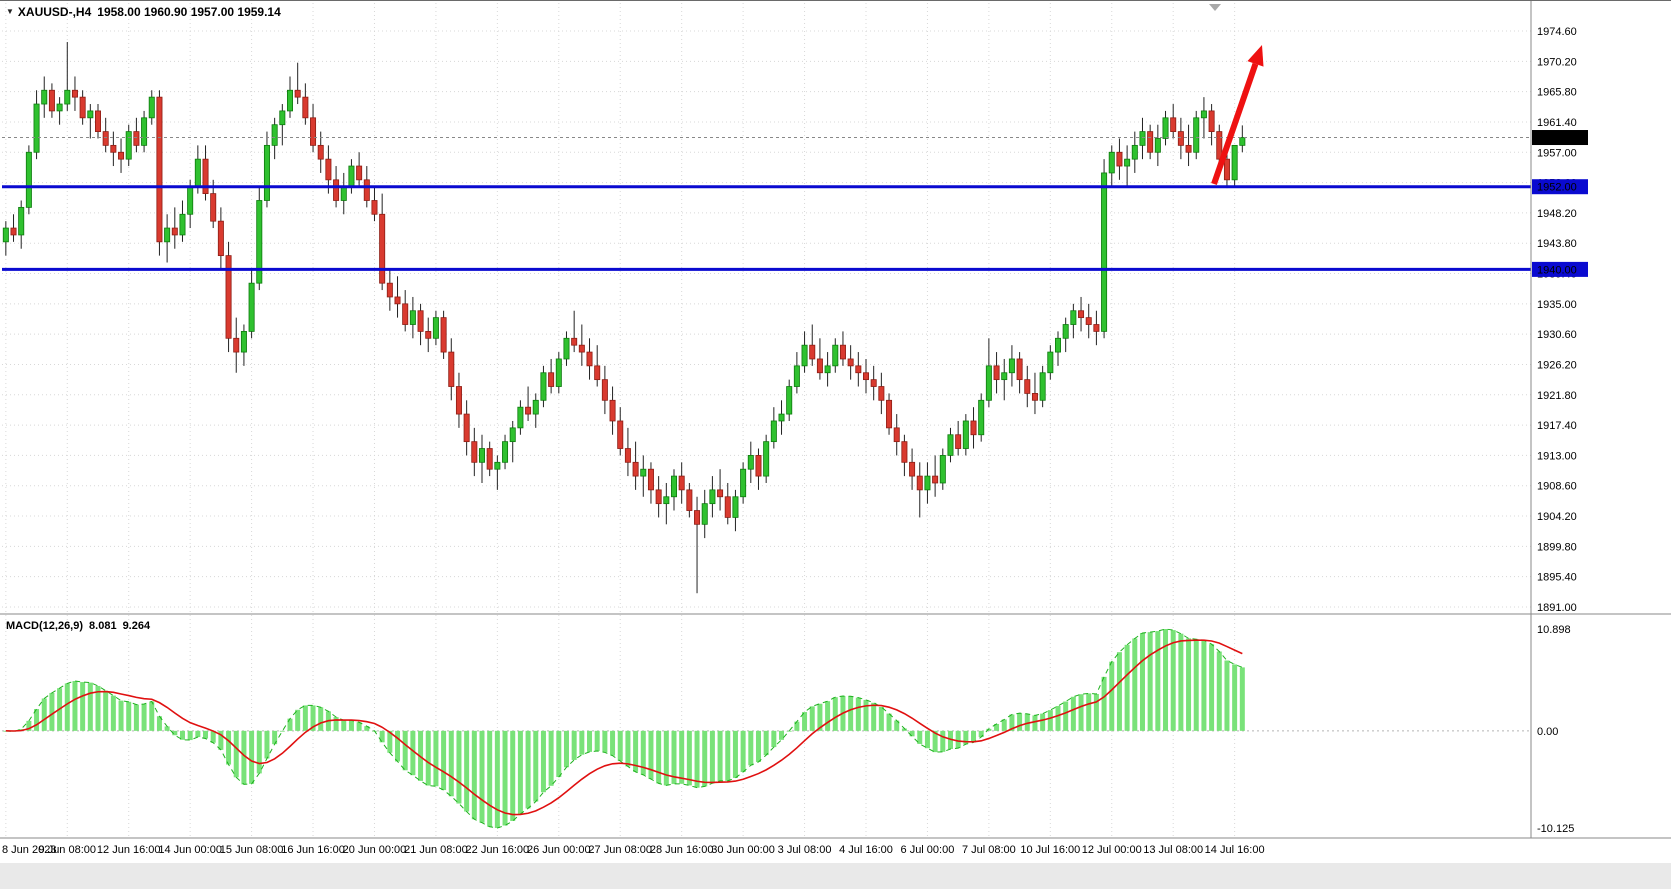 Image resolution: width=1671 pixels, height=889 pixels. I want to click on trend-arrow-annotation, so click(1237, 115).